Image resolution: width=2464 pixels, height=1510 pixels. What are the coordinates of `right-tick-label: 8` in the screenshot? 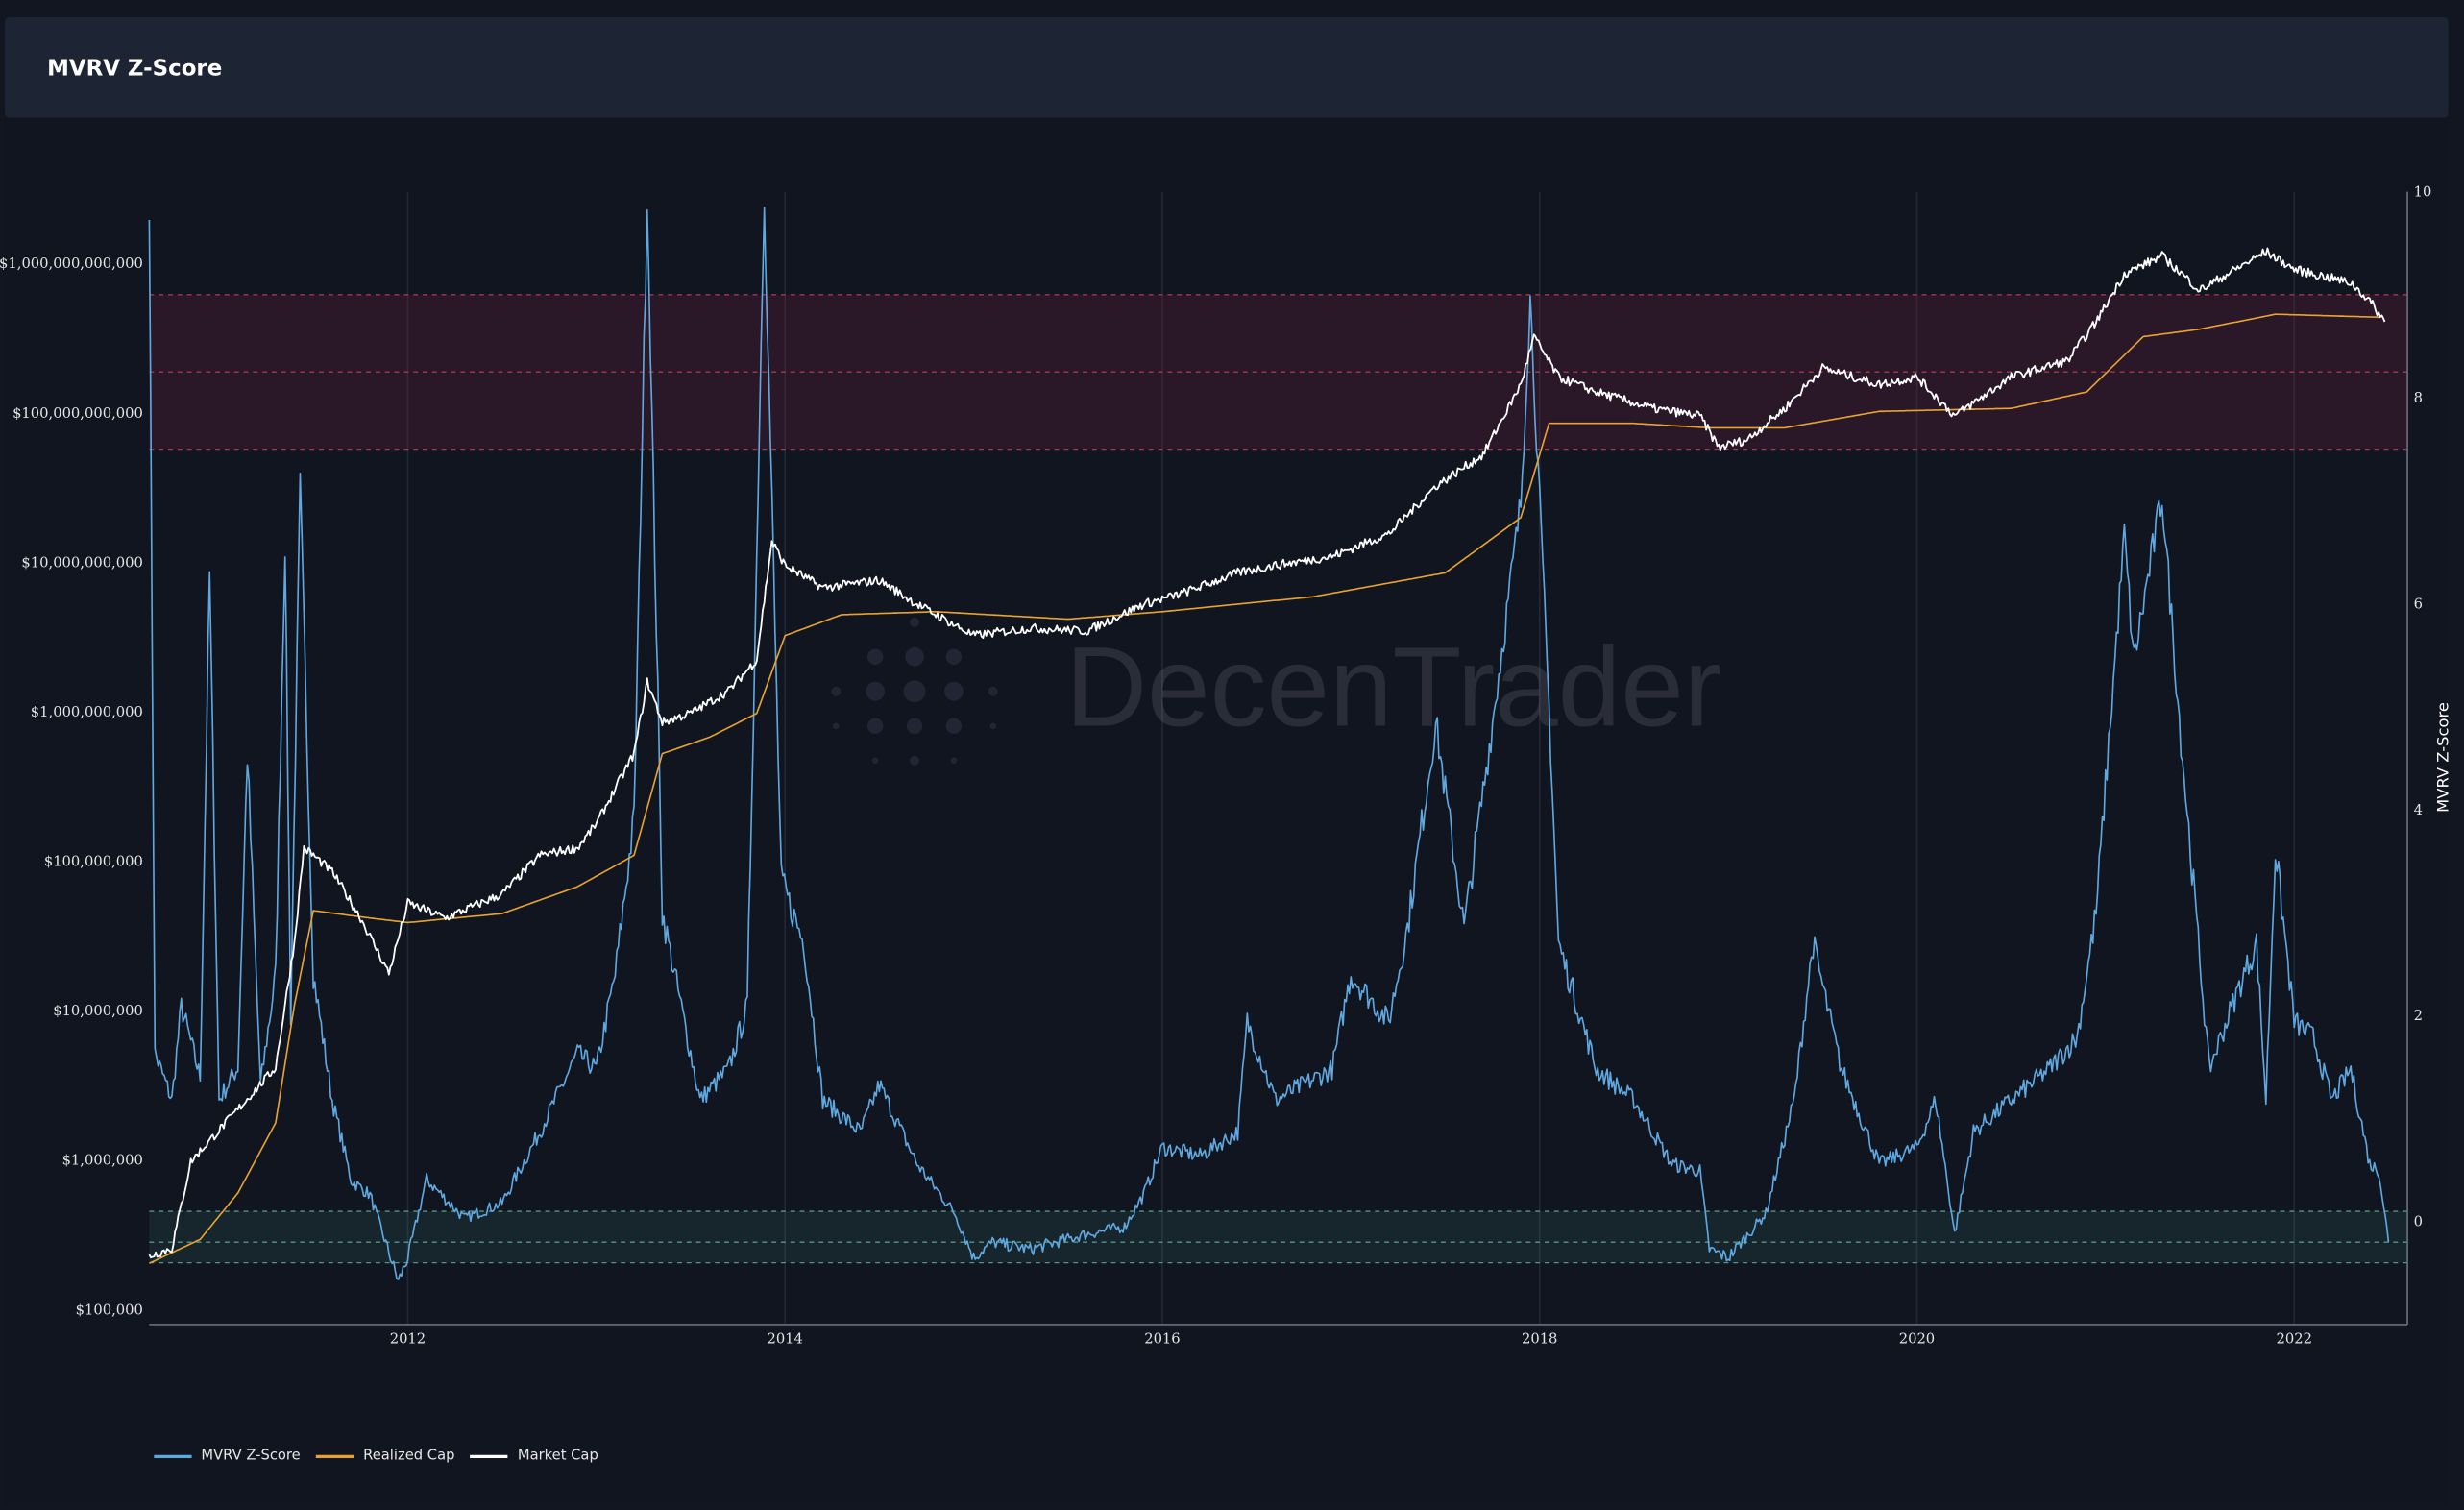 It's located at (2419, 398).